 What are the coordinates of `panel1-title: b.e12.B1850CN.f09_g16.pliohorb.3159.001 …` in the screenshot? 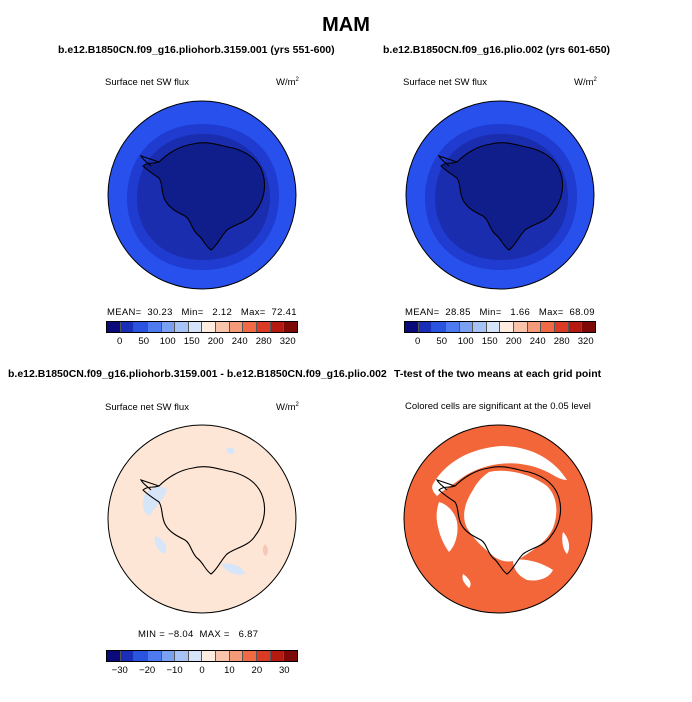 It's located at (196, 50).